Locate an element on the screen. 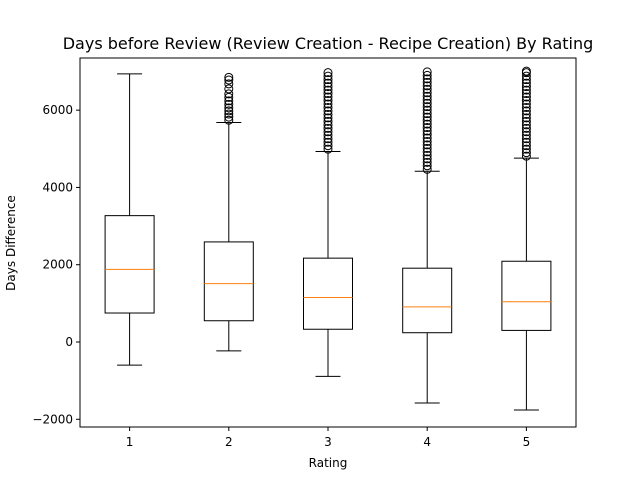 The image size is (640, 480). x-tick-label: 5 is located at coordinates (527, 442).